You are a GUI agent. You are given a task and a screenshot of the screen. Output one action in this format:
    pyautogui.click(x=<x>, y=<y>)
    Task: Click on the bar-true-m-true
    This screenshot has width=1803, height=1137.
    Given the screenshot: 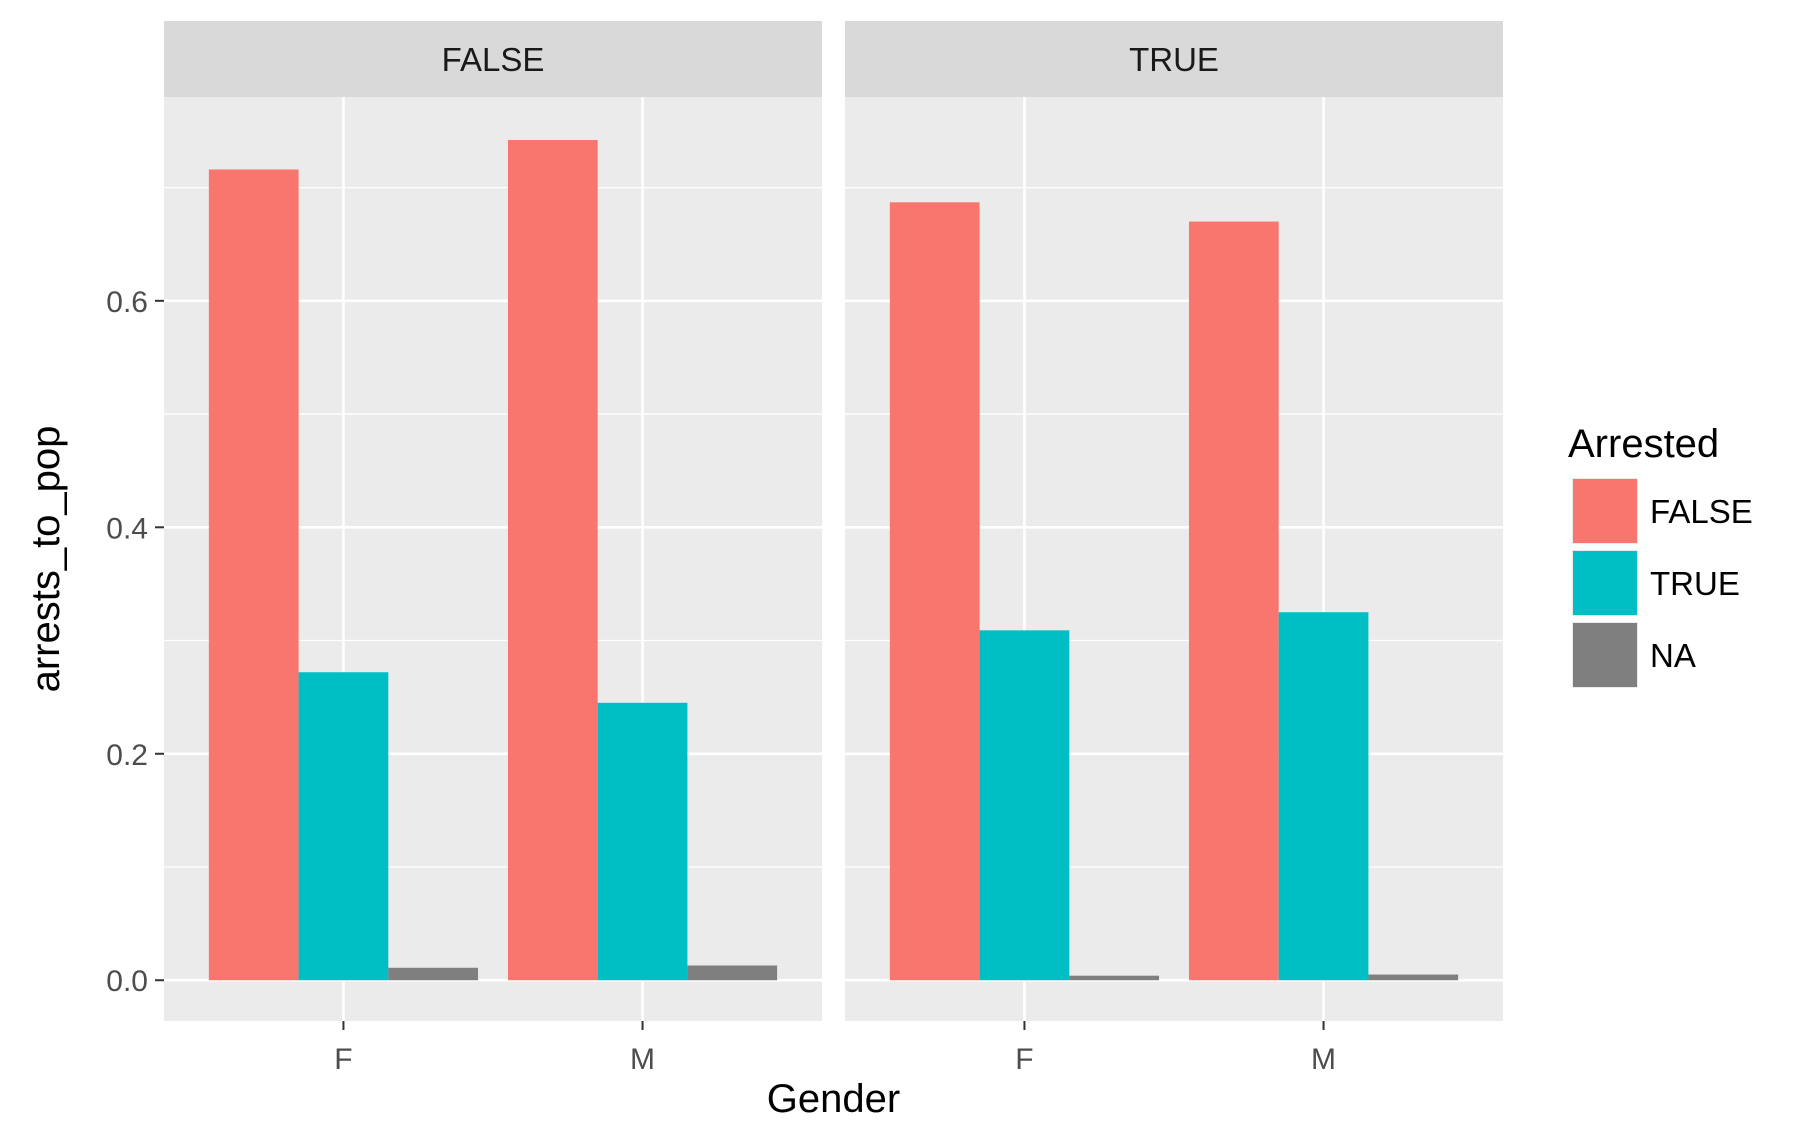 What is the action you would take?
    pyautogui.click(x=1323, y=796)
    